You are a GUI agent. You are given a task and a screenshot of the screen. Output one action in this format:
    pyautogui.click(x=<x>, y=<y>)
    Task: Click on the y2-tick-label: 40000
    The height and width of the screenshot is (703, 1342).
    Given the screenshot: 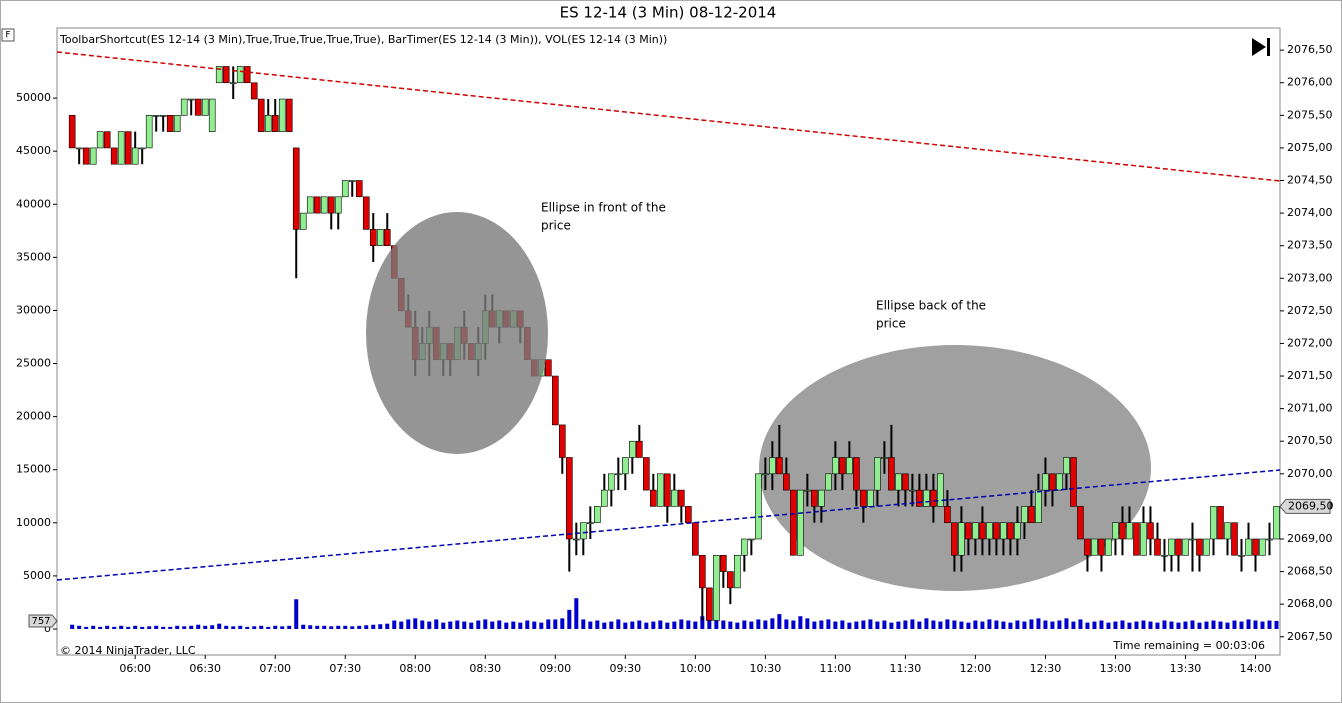 What is the action you would take?
    pyautogui.click(x=33, y=203)
    